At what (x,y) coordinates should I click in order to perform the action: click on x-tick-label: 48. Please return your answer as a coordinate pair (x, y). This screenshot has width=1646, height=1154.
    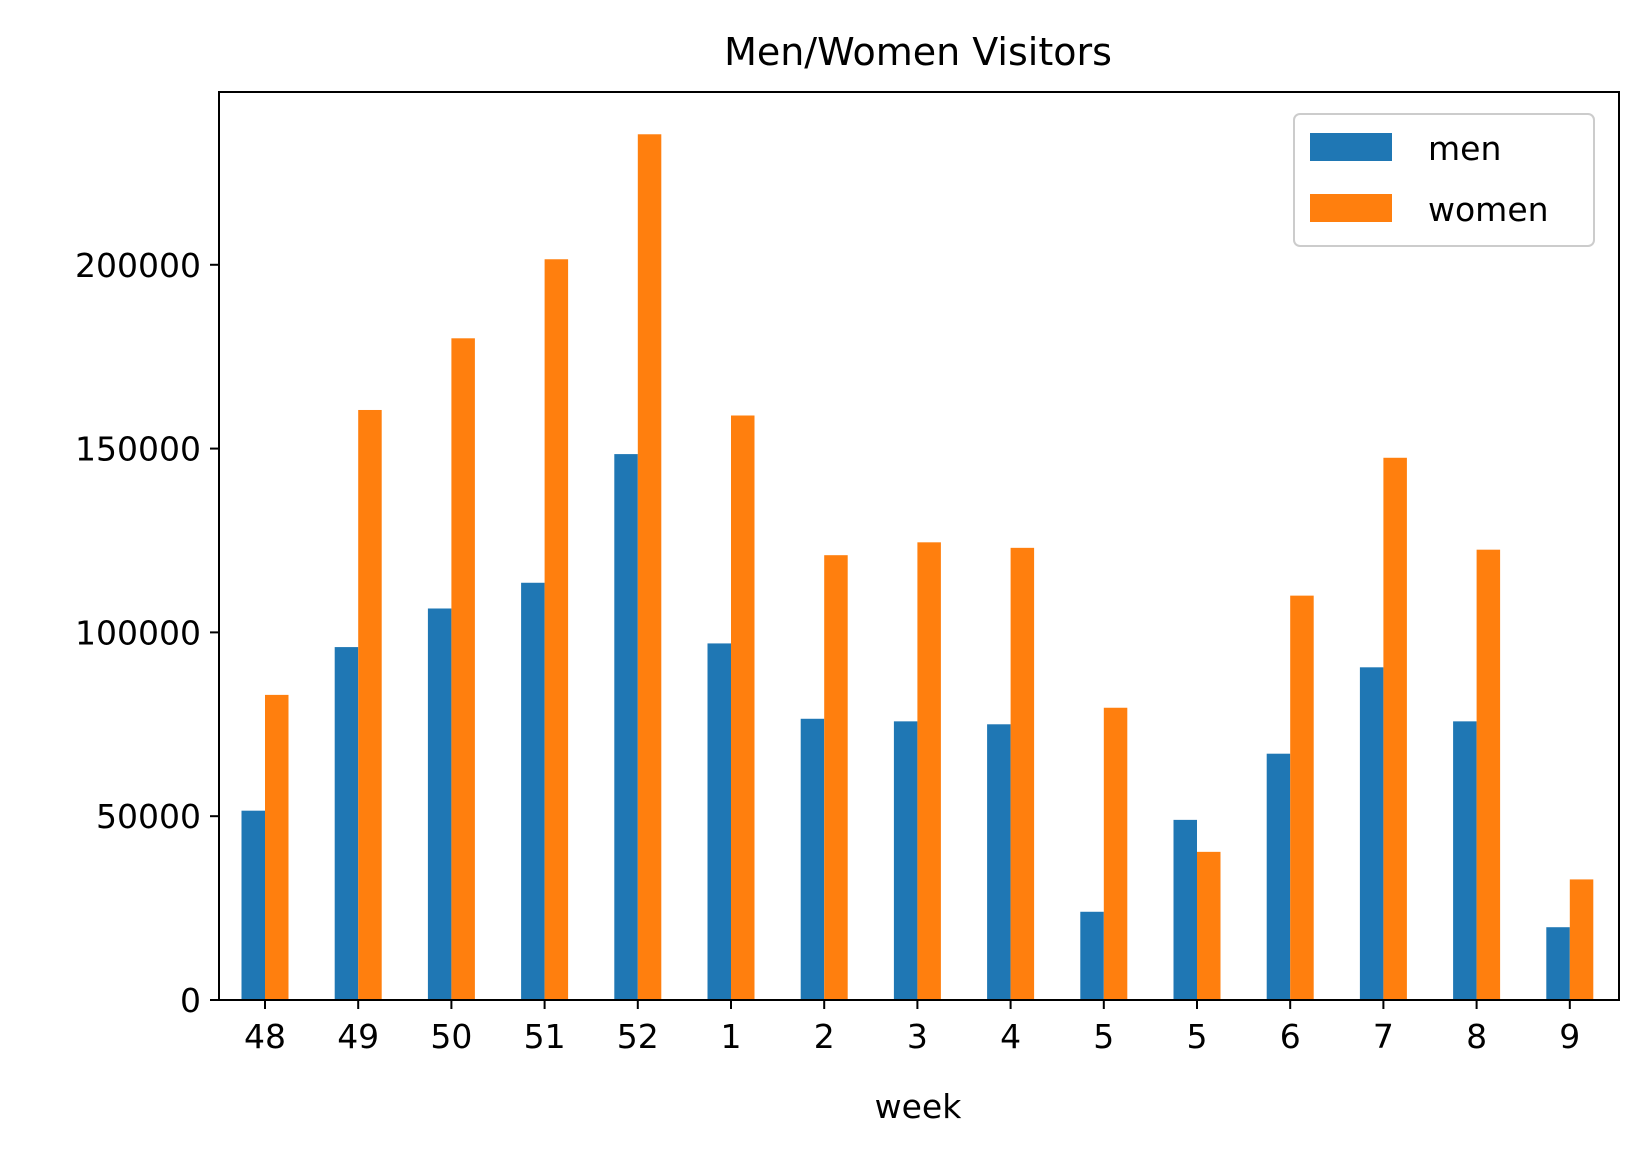
    Looking at the image, I should click on (265, 1036).